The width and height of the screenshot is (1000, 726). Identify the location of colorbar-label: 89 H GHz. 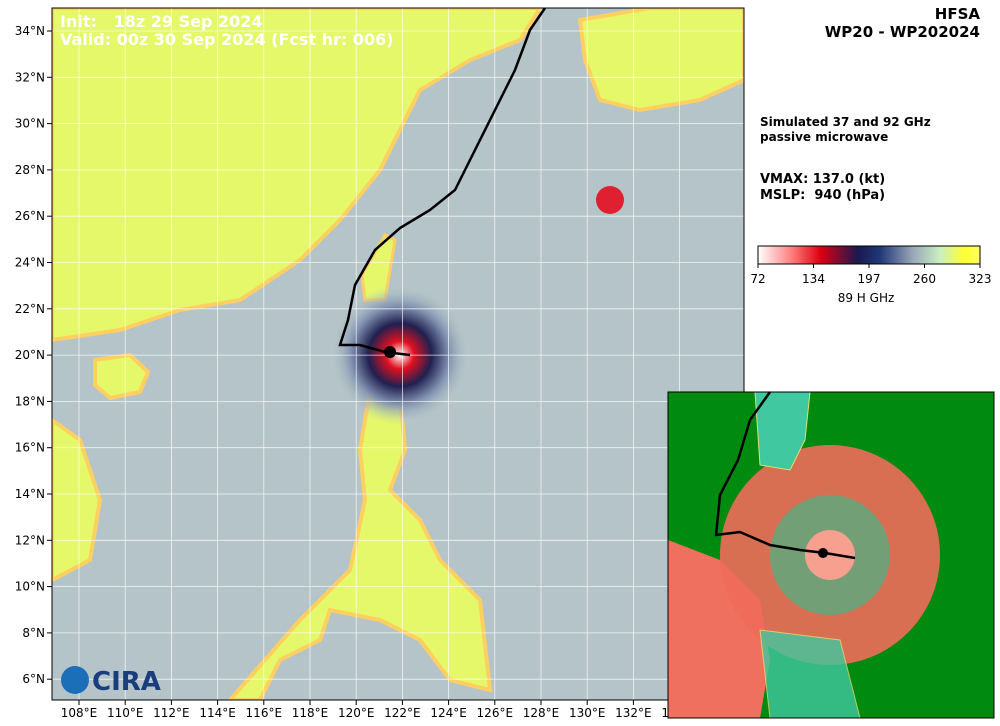
(866, 298).